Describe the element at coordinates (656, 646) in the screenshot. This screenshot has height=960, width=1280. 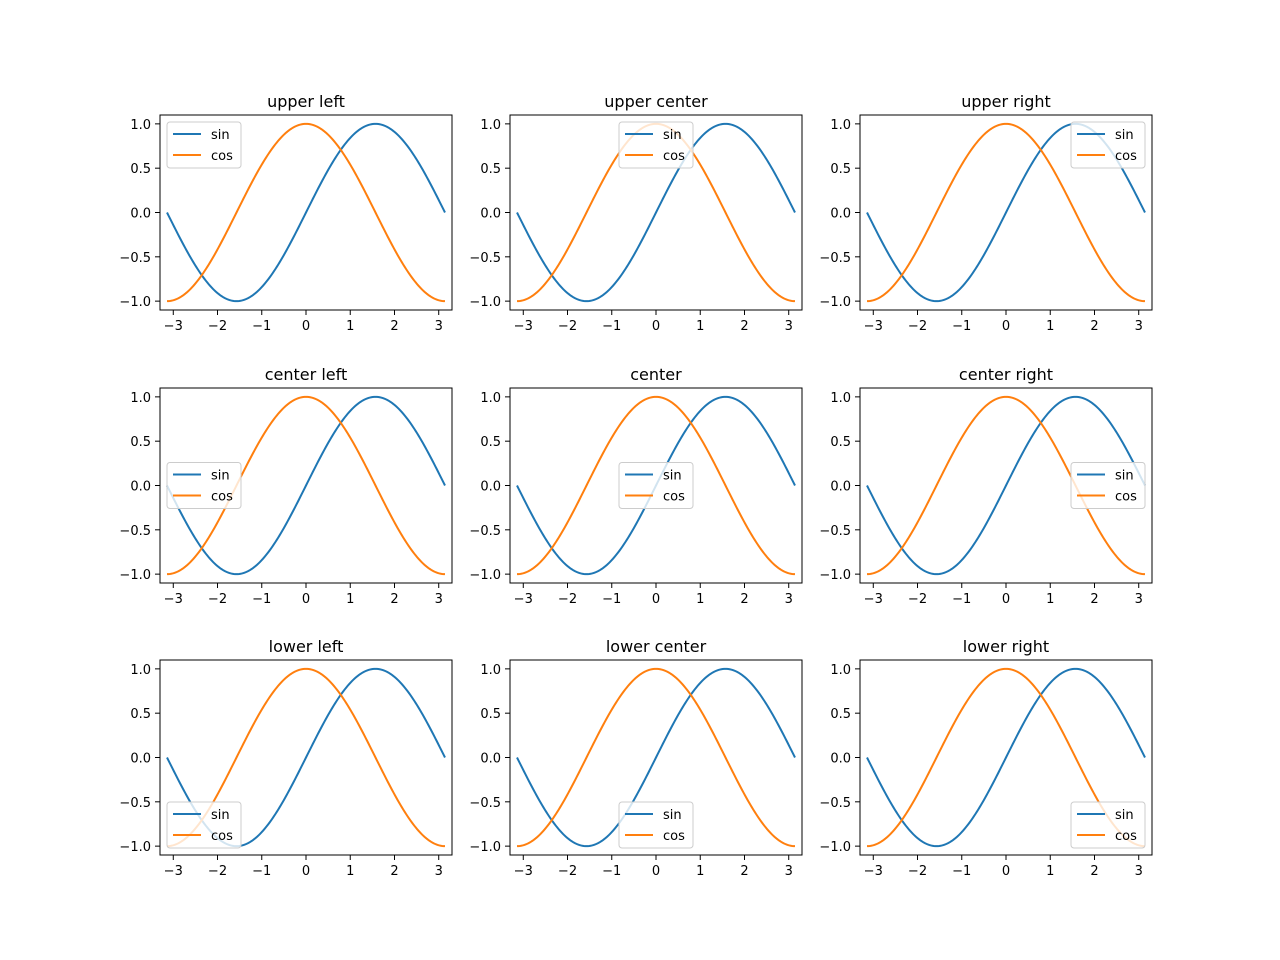
I see `subplot-title: lower center` at that location.